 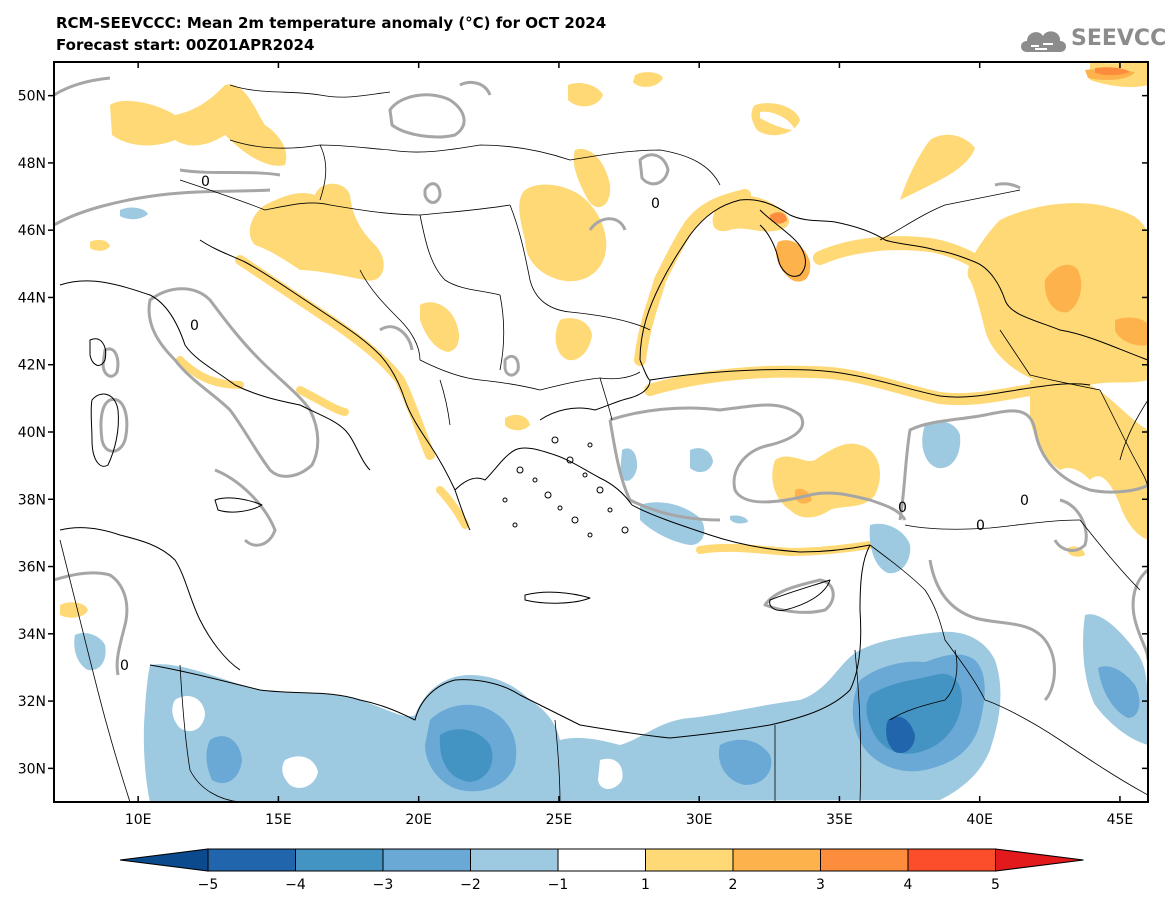 I want to click on lon-tick-label: 45E, so click(x=1120, y=820).